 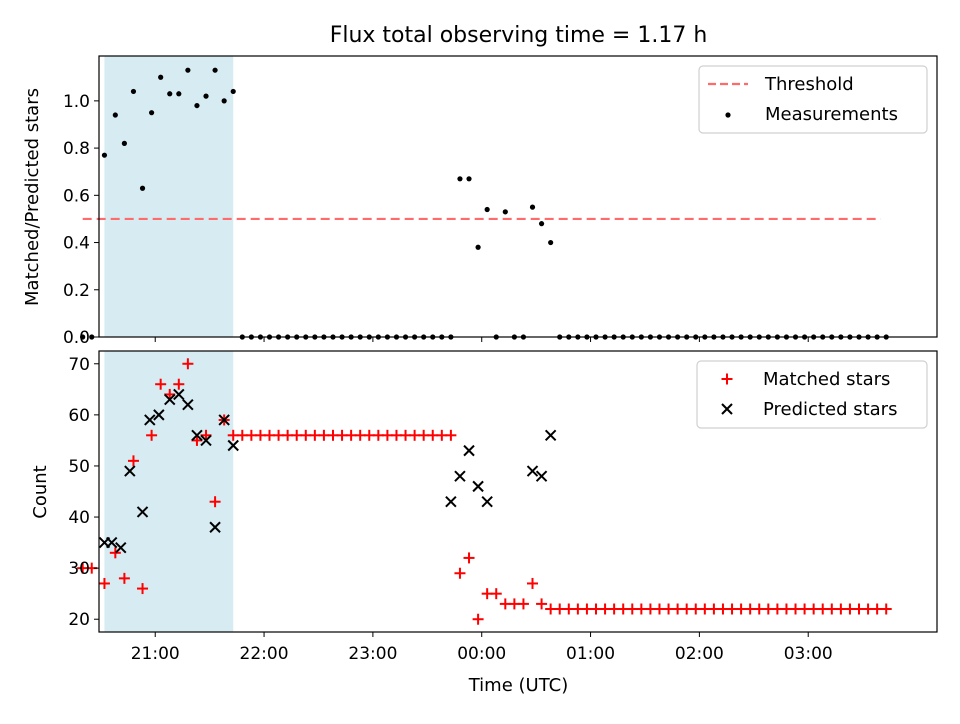 What do you see at coordinates (169, 196) in the screenshot?
I see `top-shaded-region` at bounding box center [169, 196].